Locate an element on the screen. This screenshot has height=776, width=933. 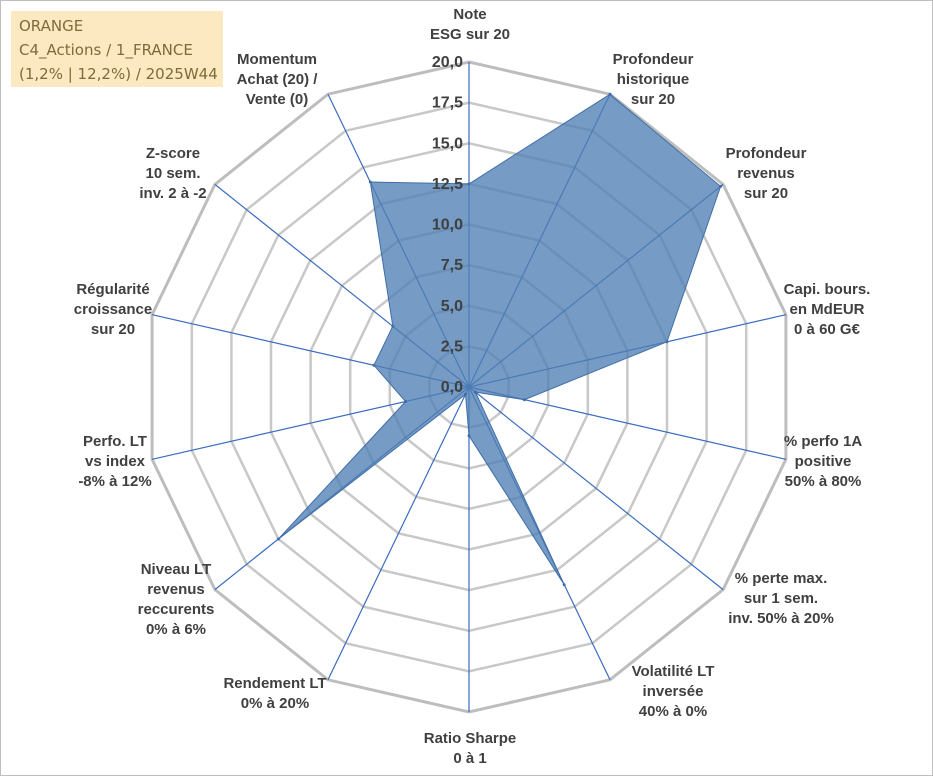
axis-label: Profondeur historique sur 20 is located at coordinates (653, 80).